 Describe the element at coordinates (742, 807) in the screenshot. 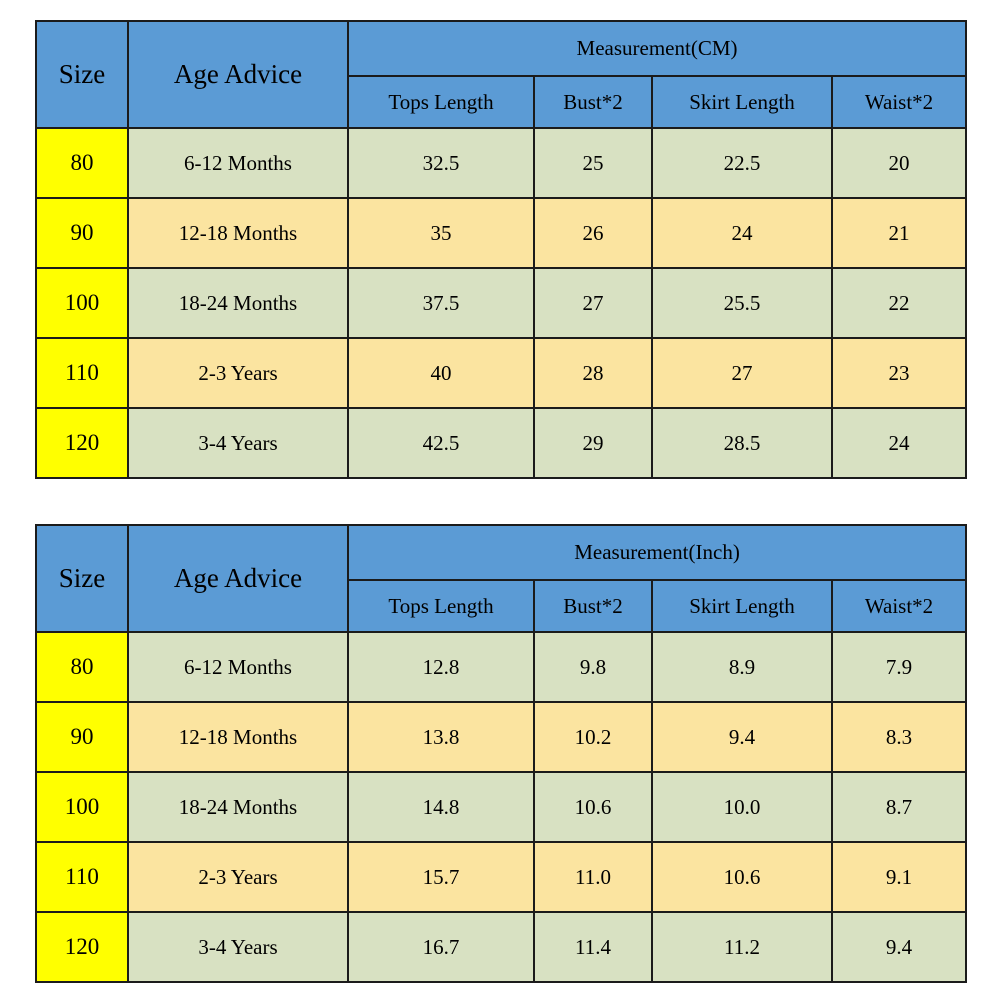

I see `value-cell: 10.0` at that location.